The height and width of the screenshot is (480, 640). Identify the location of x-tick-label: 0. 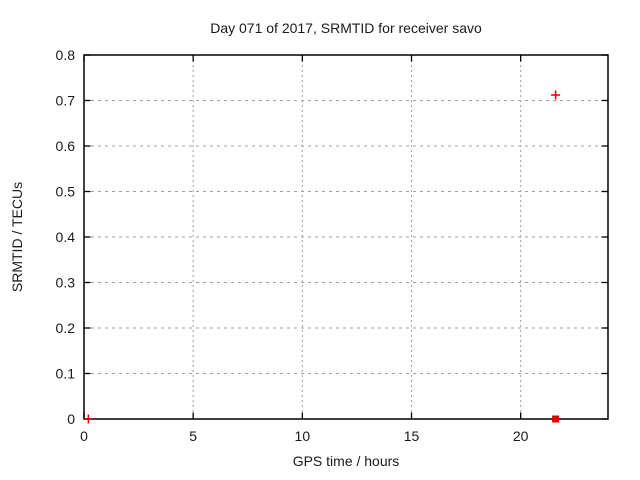
(84, 436).